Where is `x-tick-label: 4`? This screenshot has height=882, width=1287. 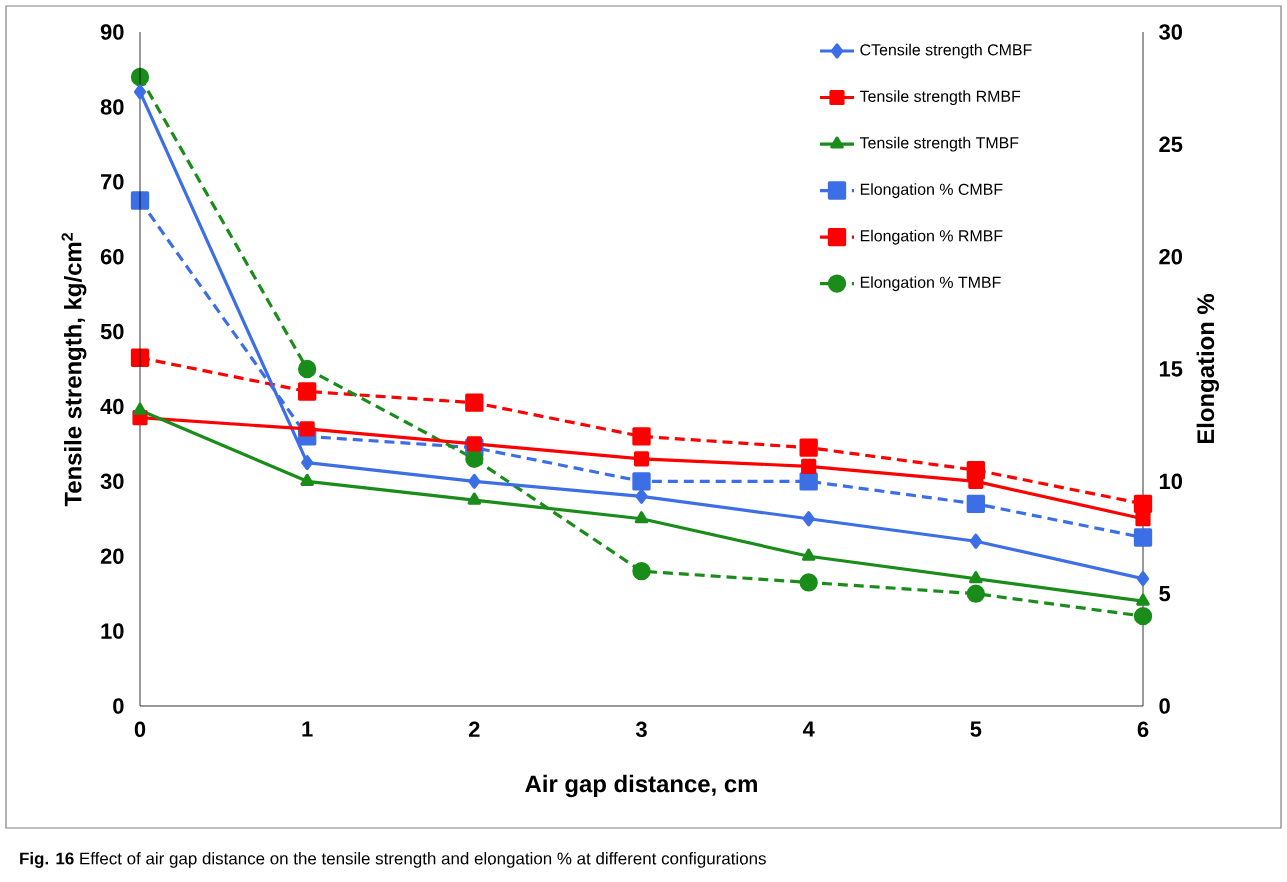 x-tick-label: 4 is located at coordinates (808, 729).